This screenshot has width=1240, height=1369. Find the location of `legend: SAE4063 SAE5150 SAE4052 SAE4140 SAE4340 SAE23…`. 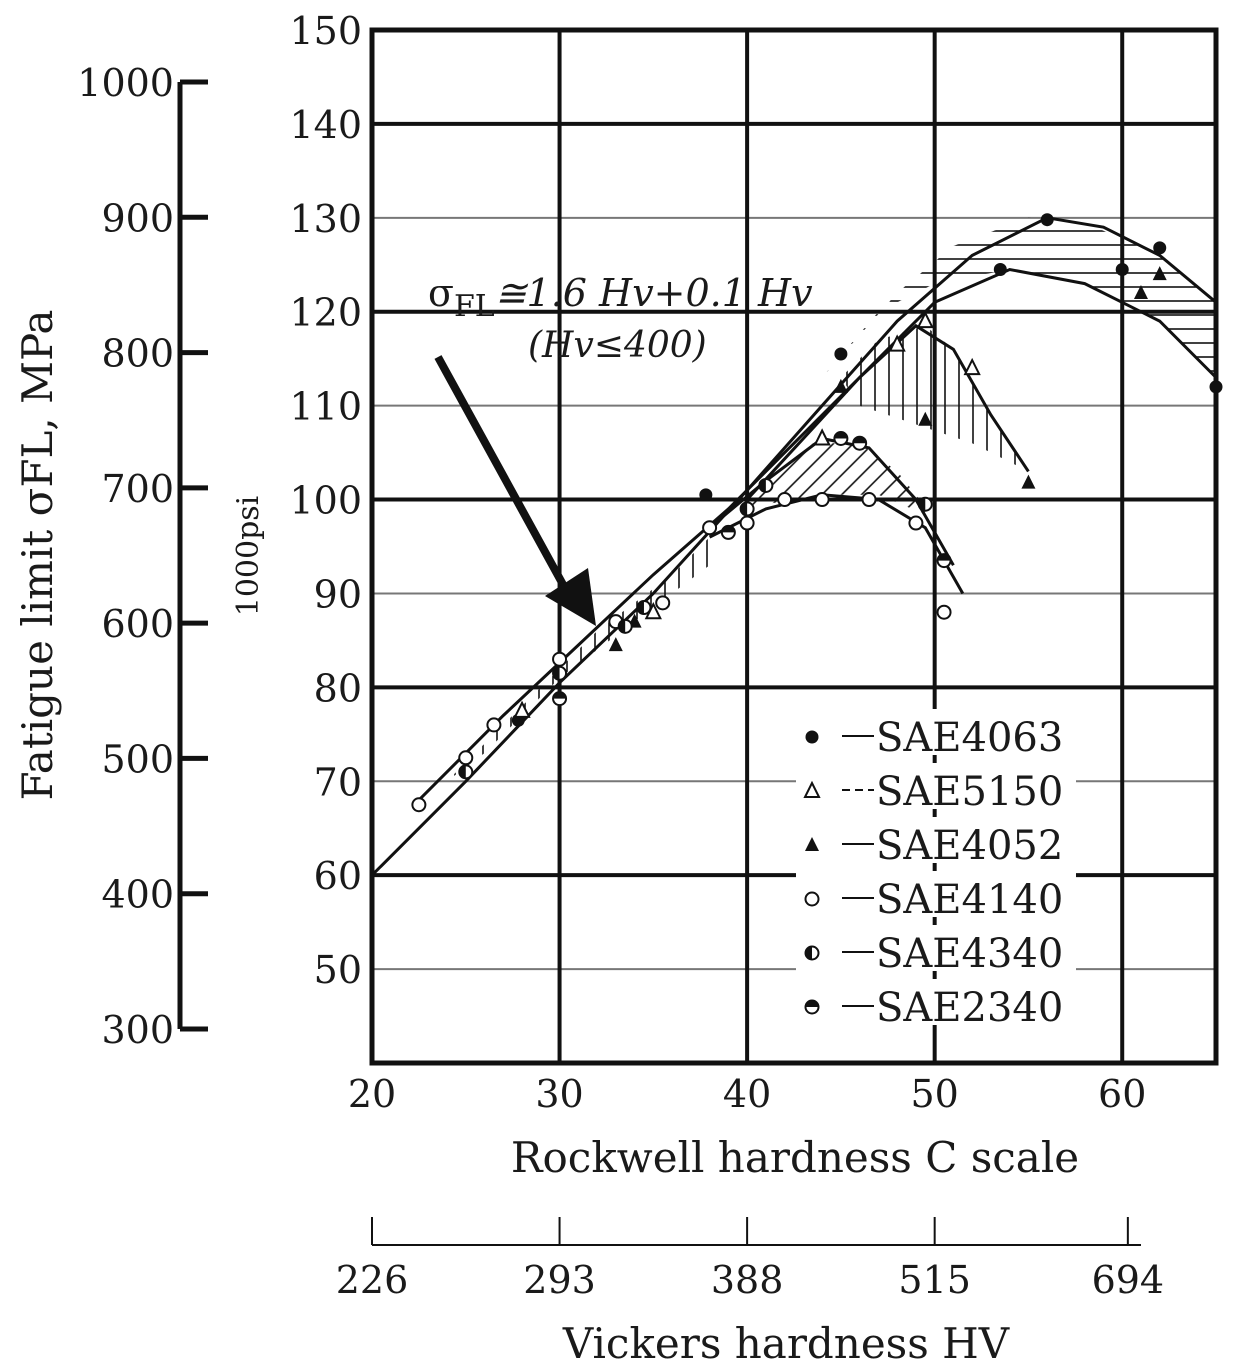

legend: SAE4063 SAE5150 SAE4052 SAE4140 SAE4340 SAE23… is located at coordinates (936, 870).